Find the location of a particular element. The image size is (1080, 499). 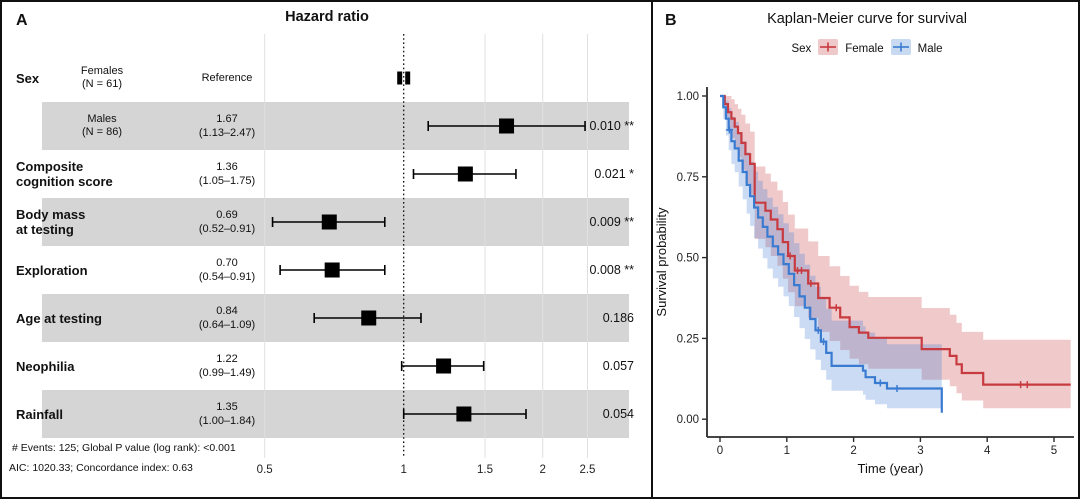

forest-x-tick-label: 1.5 is located at coordinates (485, 470).